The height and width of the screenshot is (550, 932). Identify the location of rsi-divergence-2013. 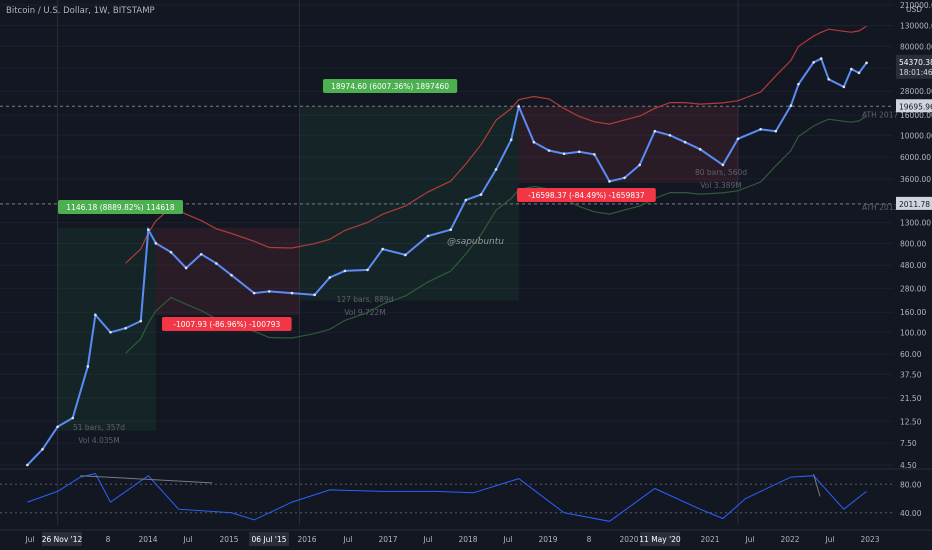
(146, 479).